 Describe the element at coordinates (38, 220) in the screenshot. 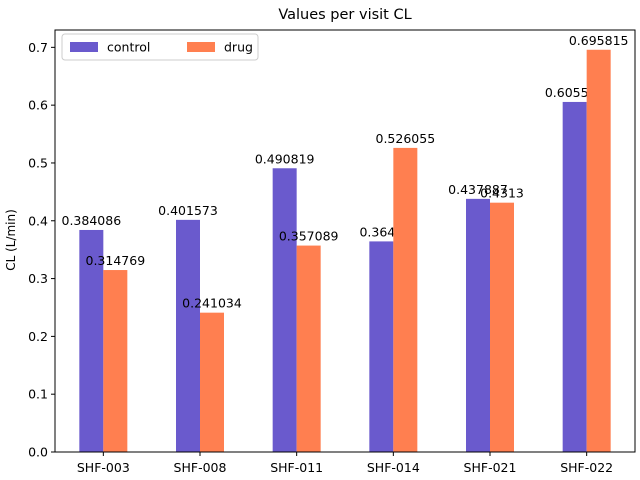

I see `y-tick-label: 0.4` at that location.